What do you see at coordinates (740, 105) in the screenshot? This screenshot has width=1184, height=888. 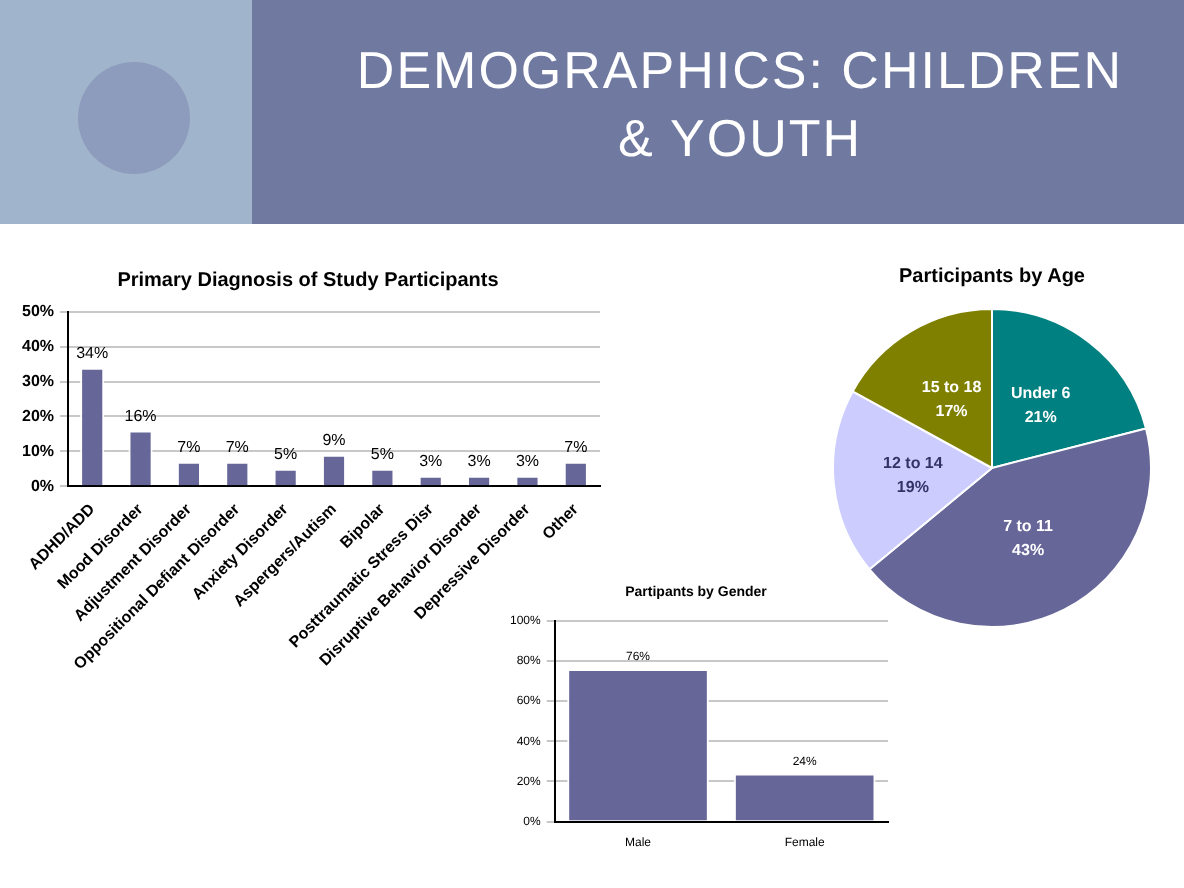 I see `text: DEMOGRAPHICS: CHILDREN & YOUTH` at bounding box center [740, 105].